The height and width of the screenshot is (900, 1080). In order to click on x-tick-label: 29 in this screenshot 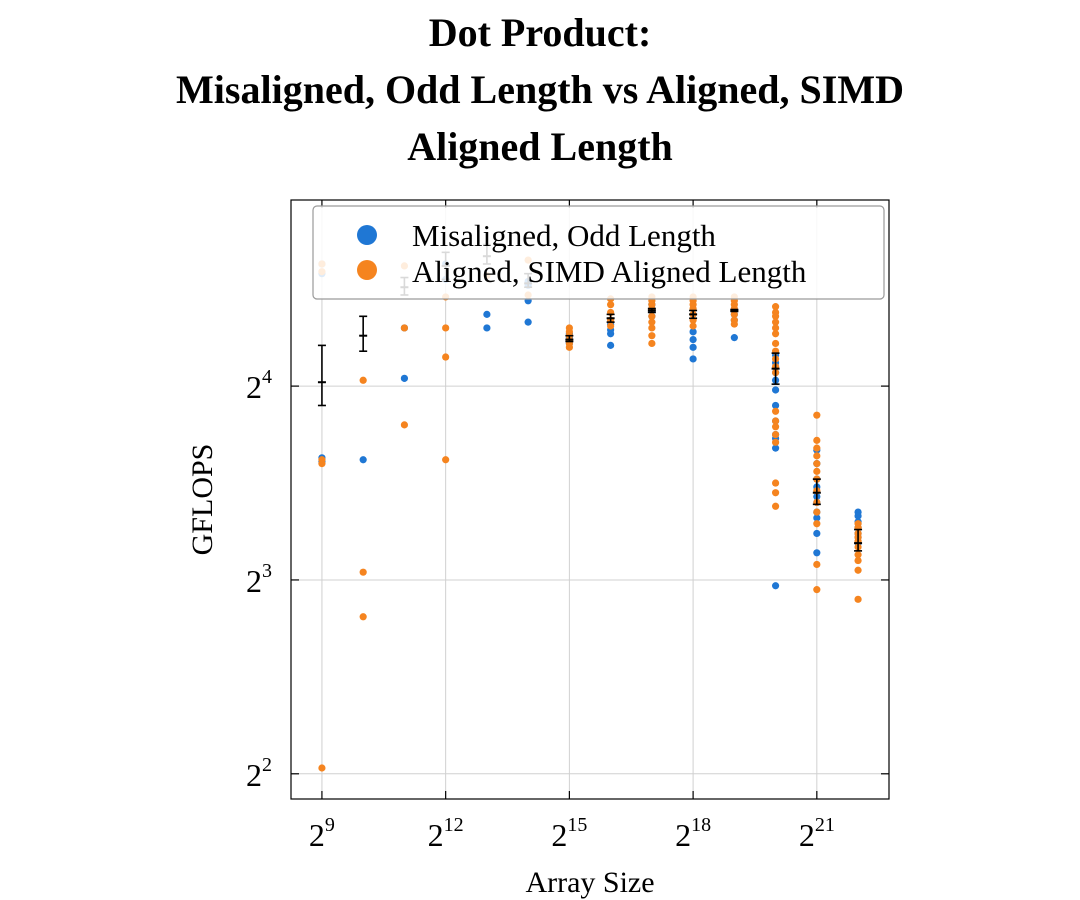, I will do `click(322, 833)`.